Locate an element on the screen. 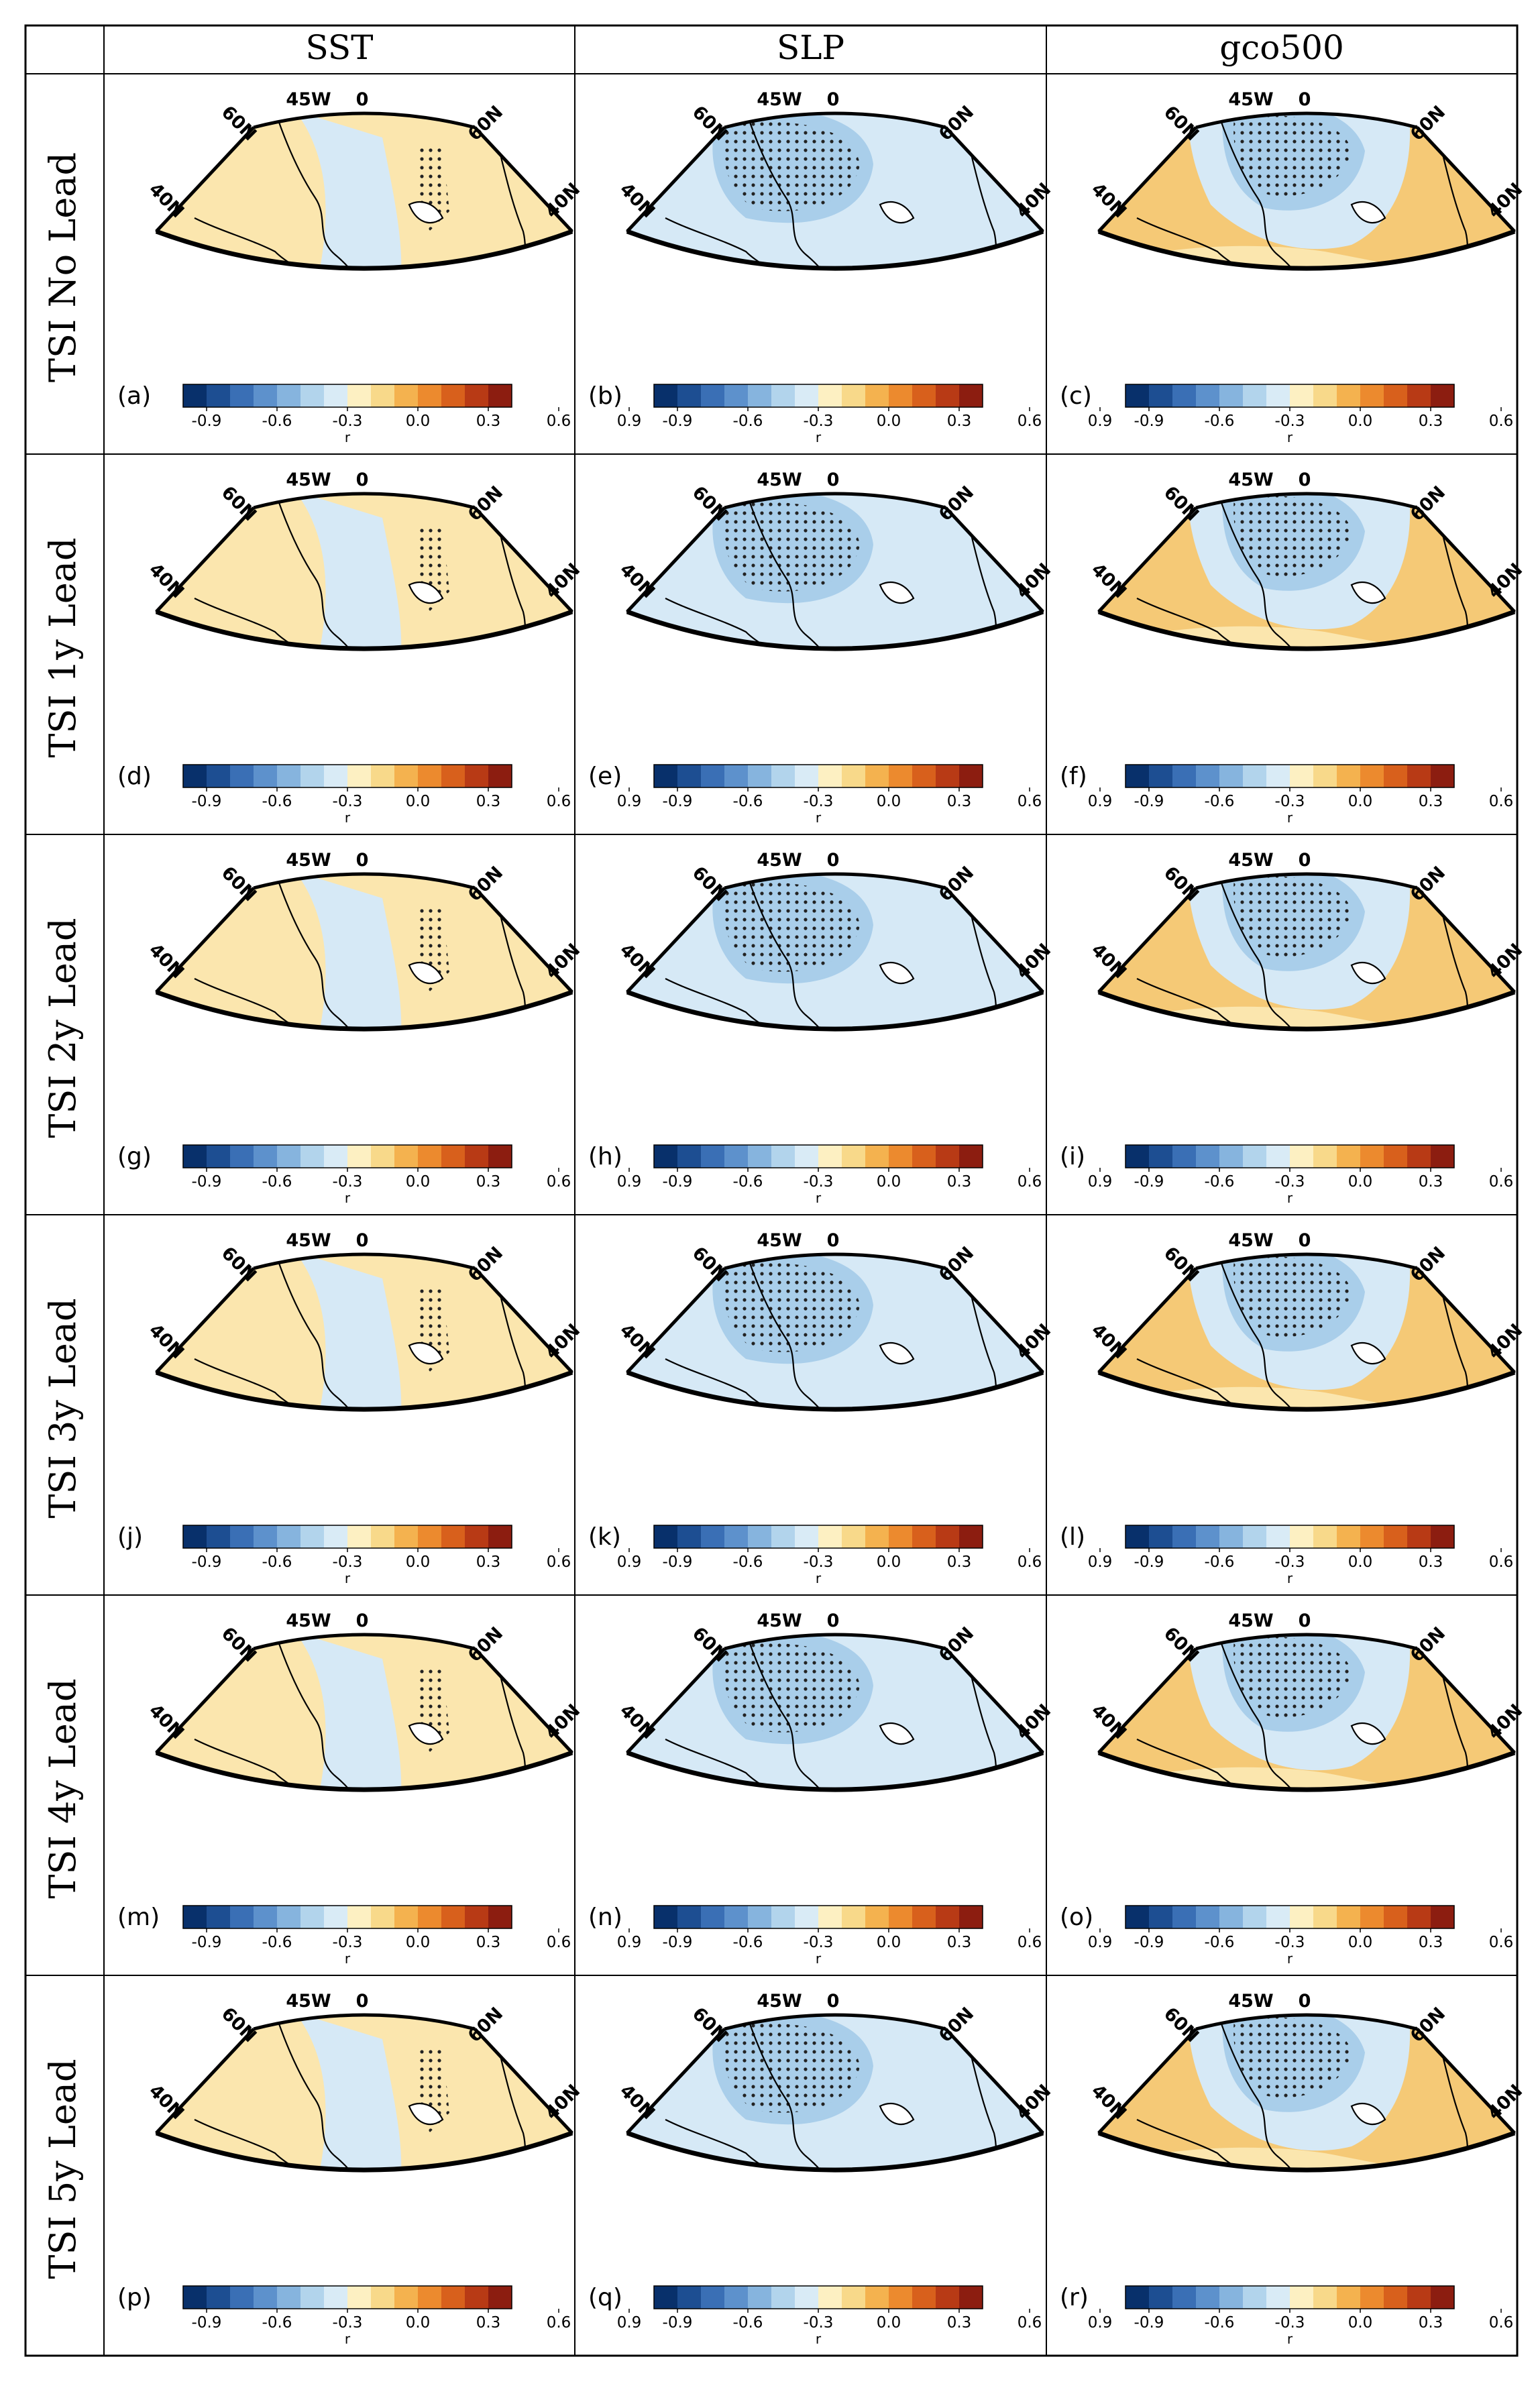 This screenshot has height=2408, width=1538. column-headers: SST SLP gco500 is located at coordinates (825, 47).